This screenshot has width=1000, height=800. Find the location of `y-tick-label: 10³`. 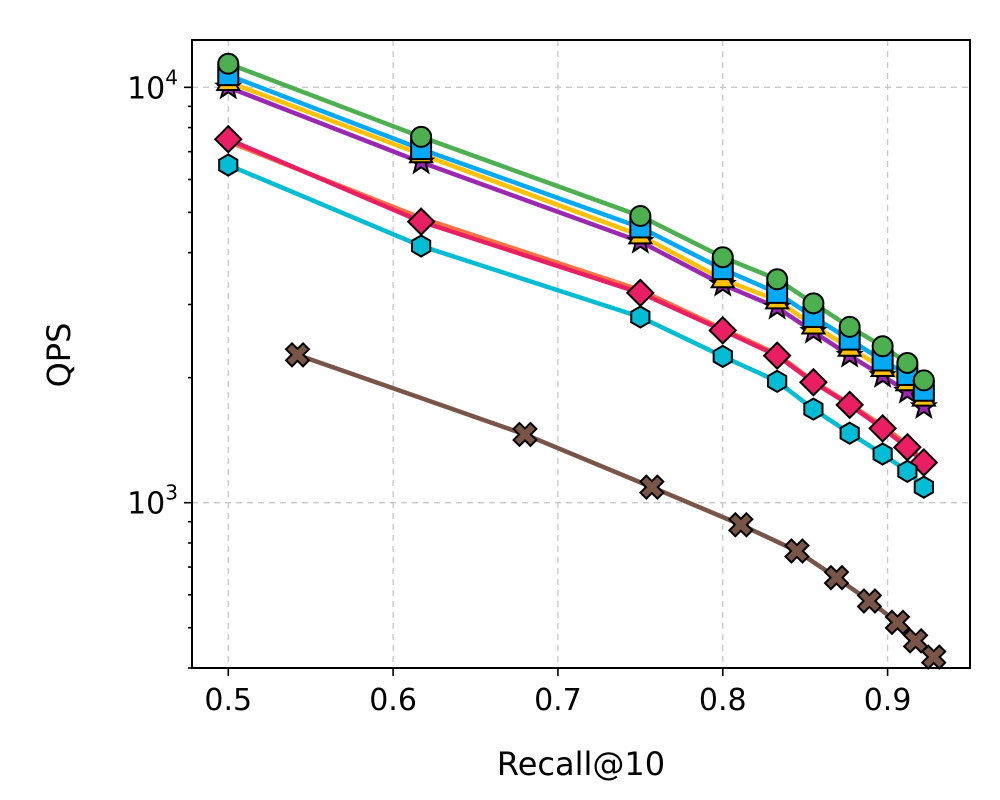

y-tick-label: 10³ is located at coordinates (152, 501).